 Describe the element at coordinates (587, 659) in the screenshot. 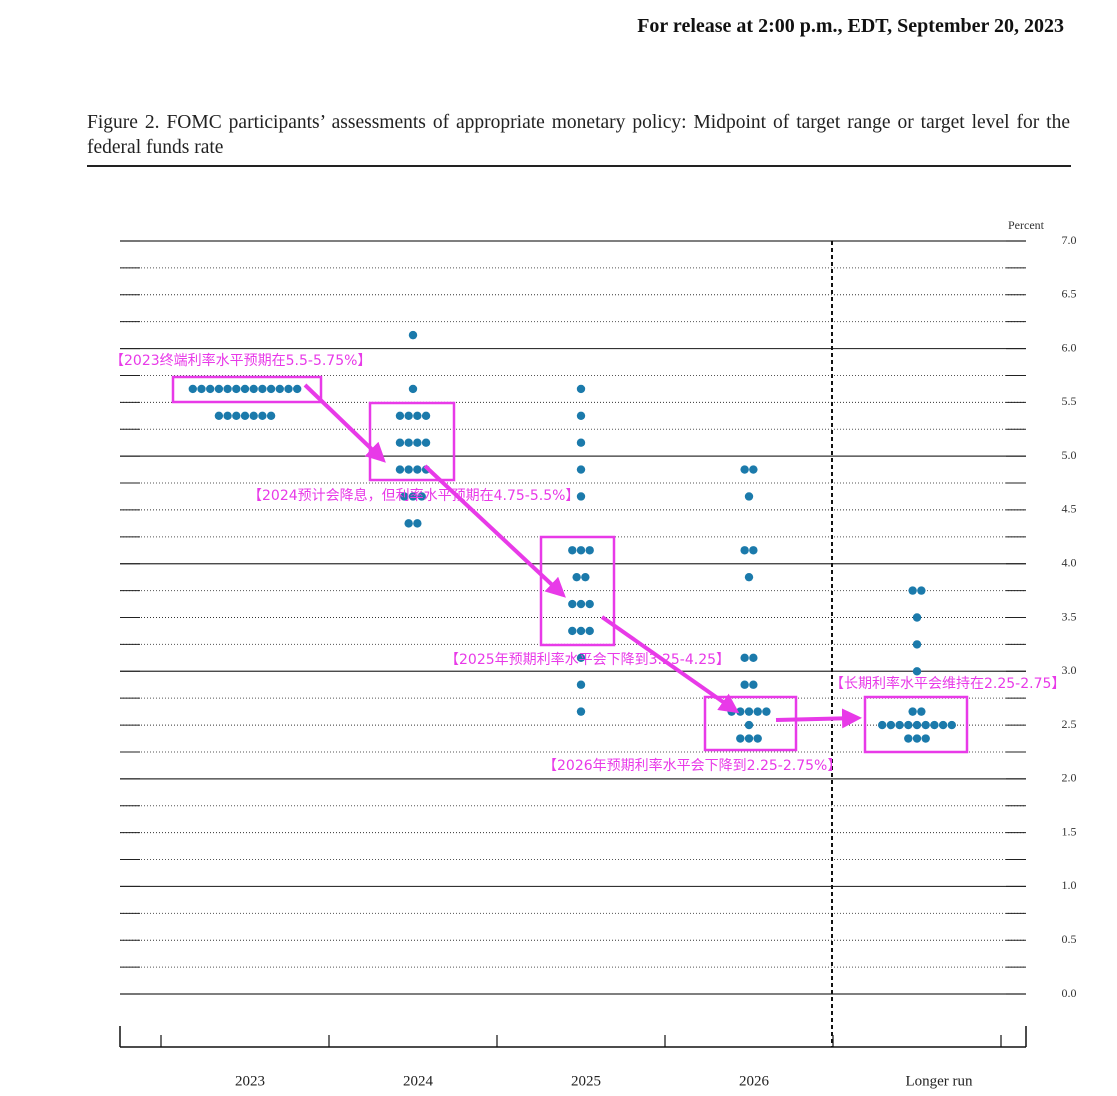

I see `annotation: 【2025年预期利率水平会下降到3.25-4.25】` at that location.